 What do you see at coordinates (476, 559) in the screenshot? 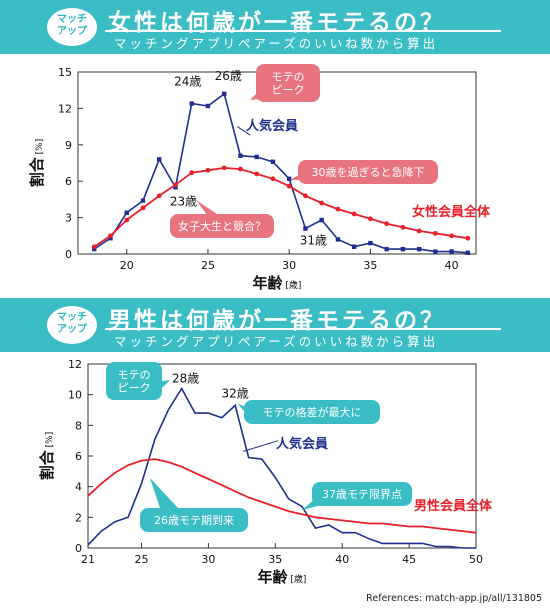
I see `x-tick-label: 50` at bounding box center [476, 559].